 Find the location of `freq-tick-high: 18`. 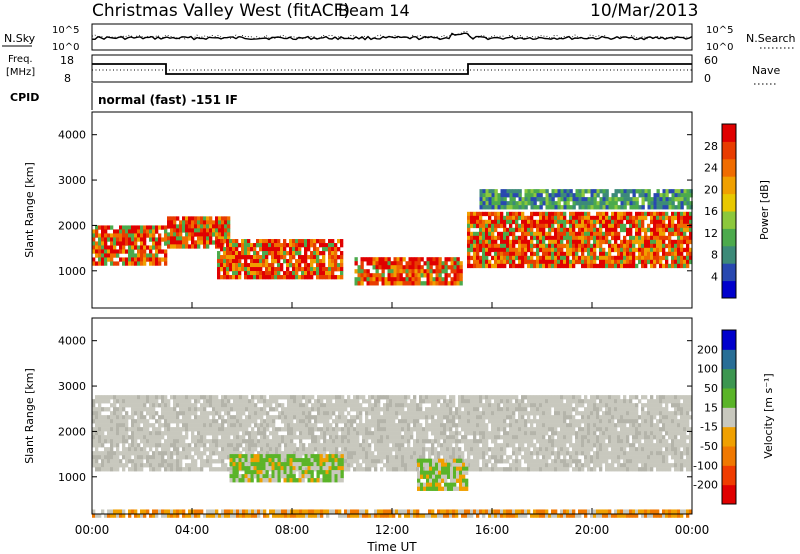

freq-tick-high: 18 is located at coordinates (67, 60).